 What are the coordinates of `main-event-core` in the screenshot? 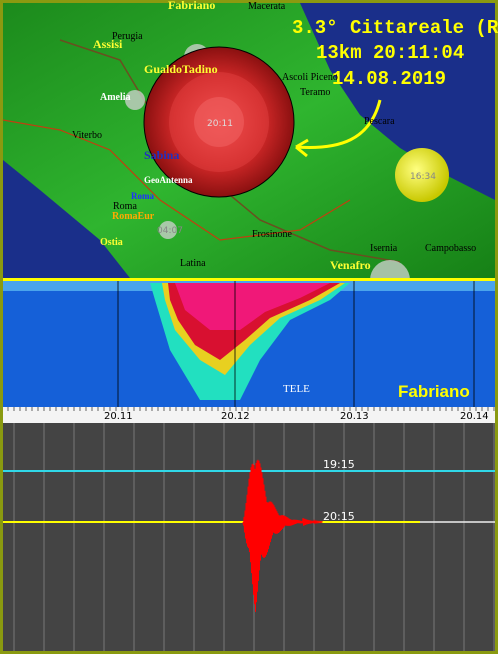 It's located at (219, 122).